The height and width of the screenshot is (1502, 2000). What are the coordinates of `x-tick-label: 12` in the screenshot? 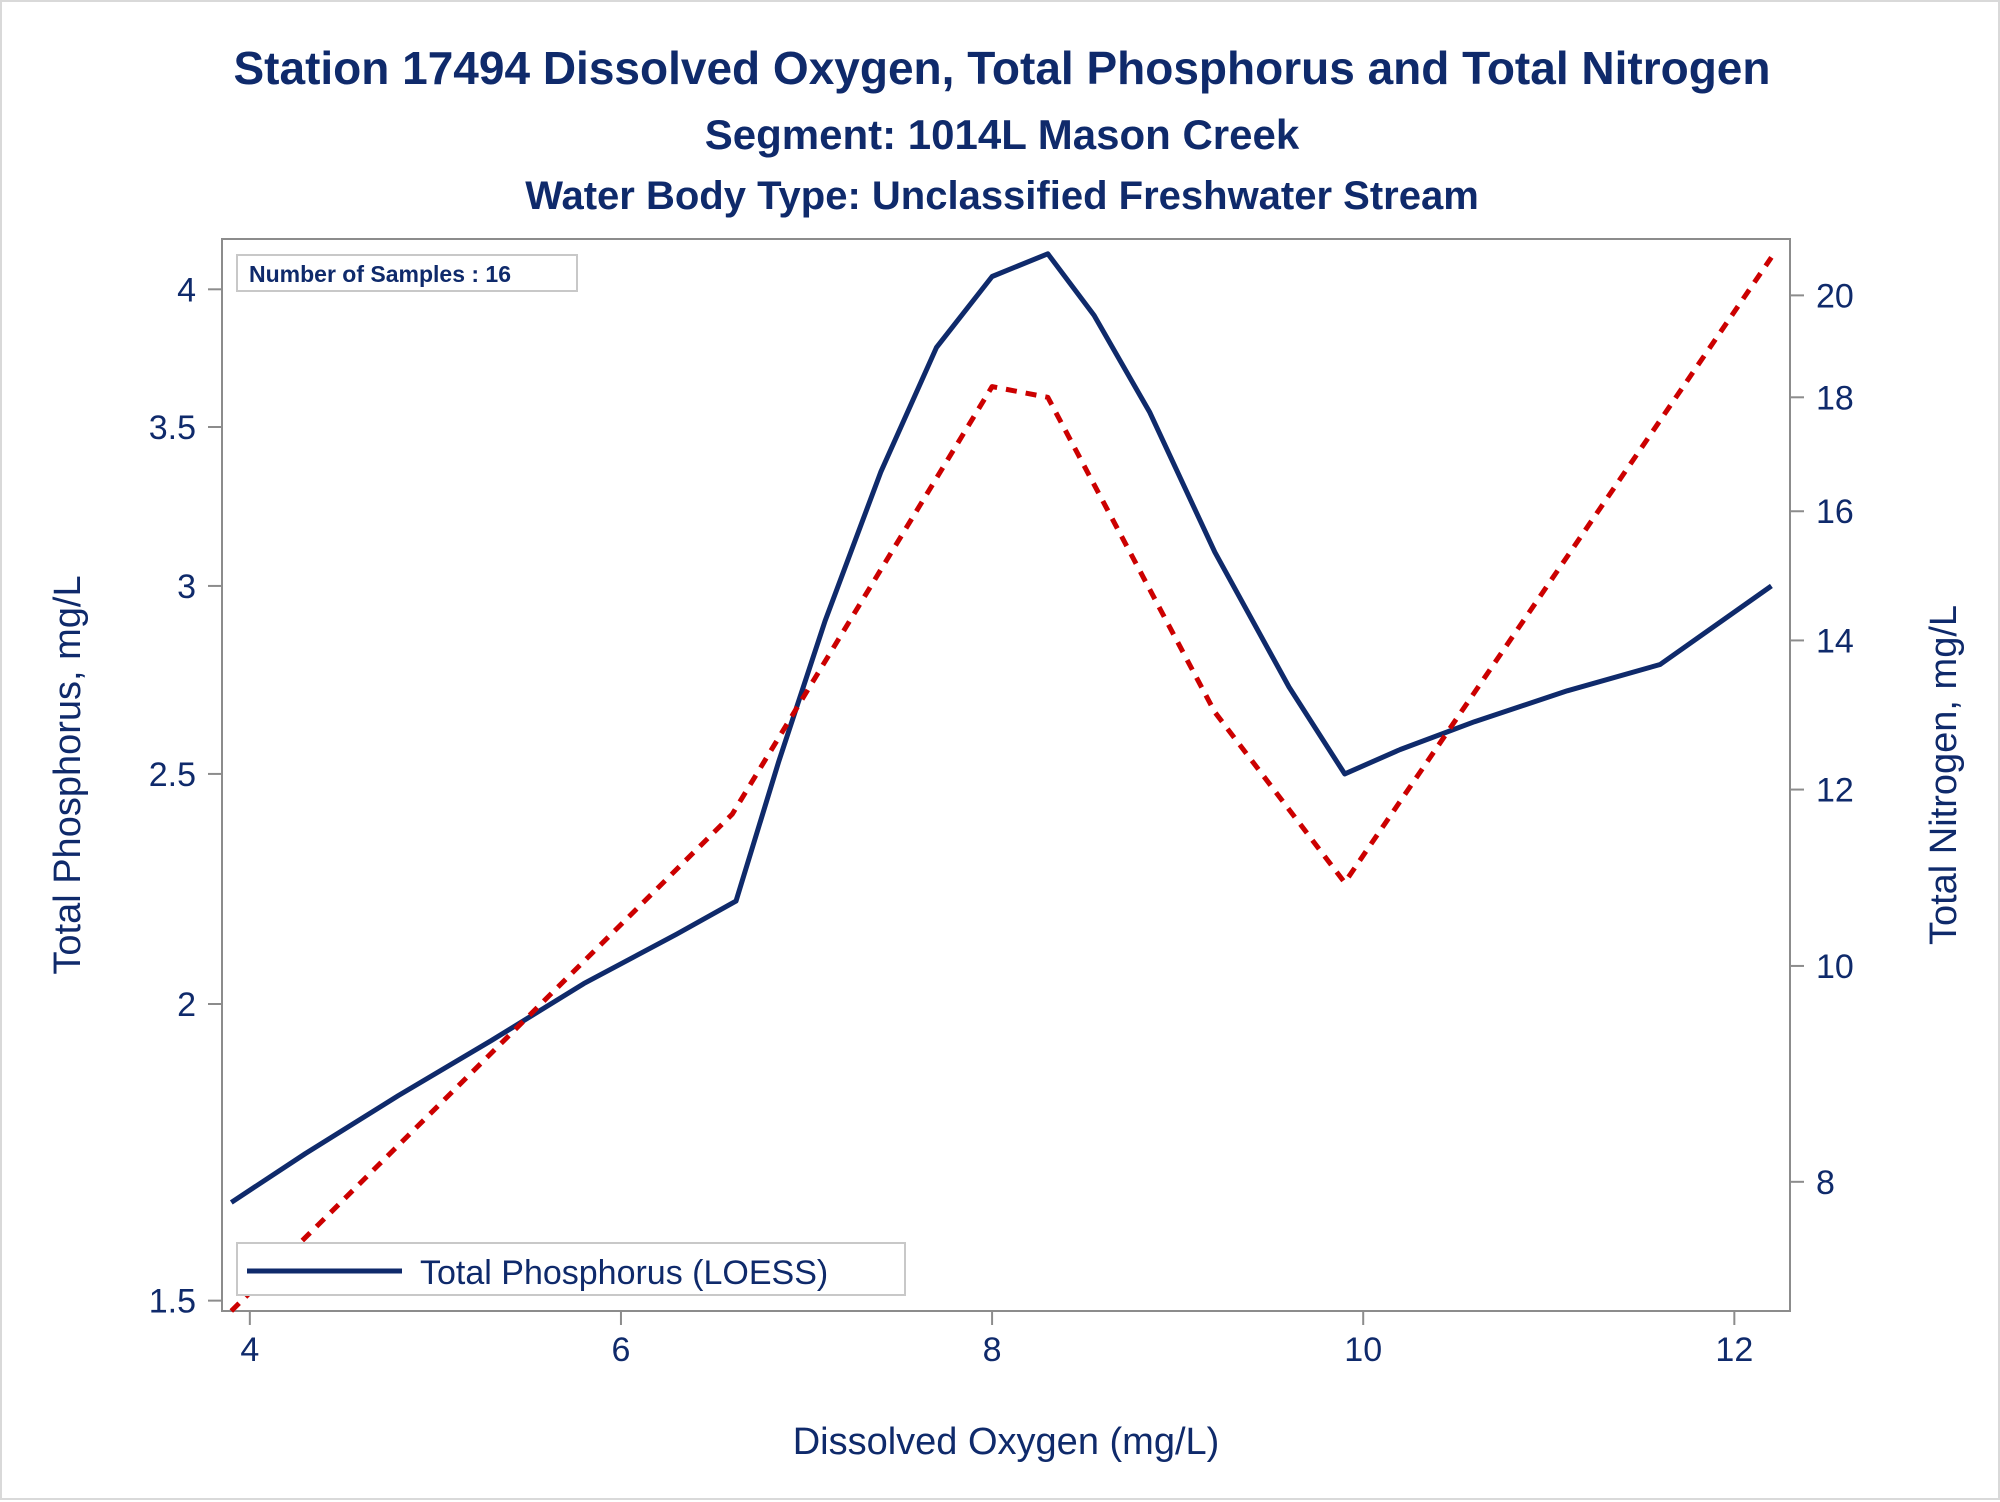 It's located at (1734, 1350).